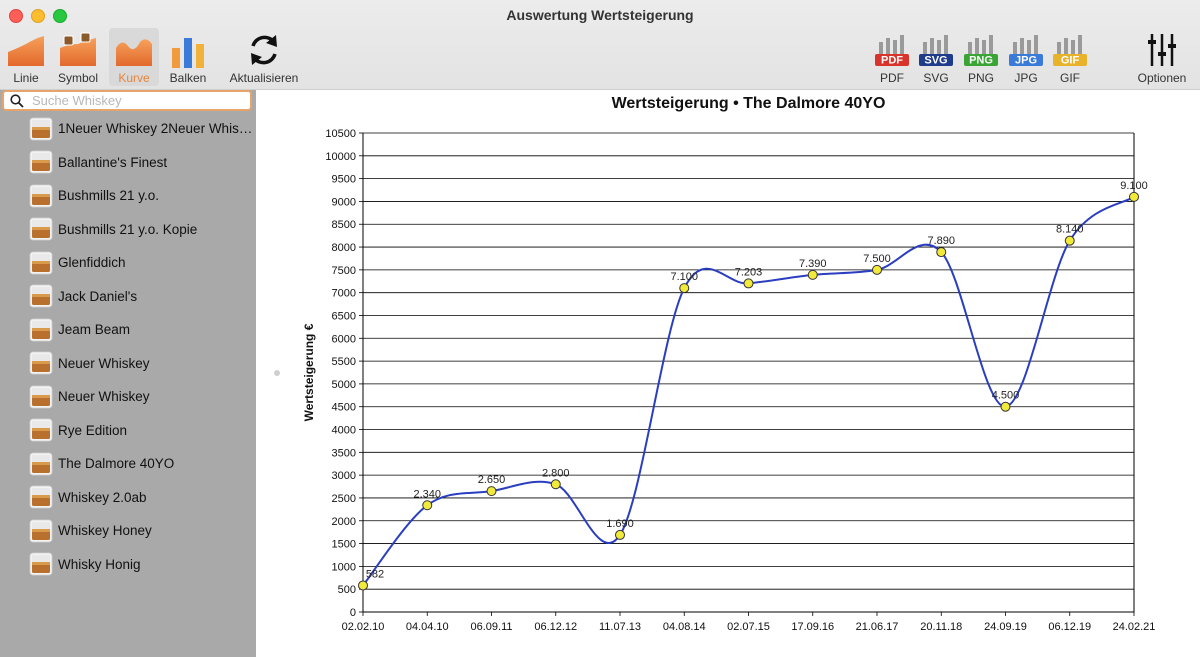 This screenshot has width=1200, height=662. What do you see at coordinates (344, 385) in the screenshot?
I see `y-tick-label: 5000` at bounding box center [344, 385].